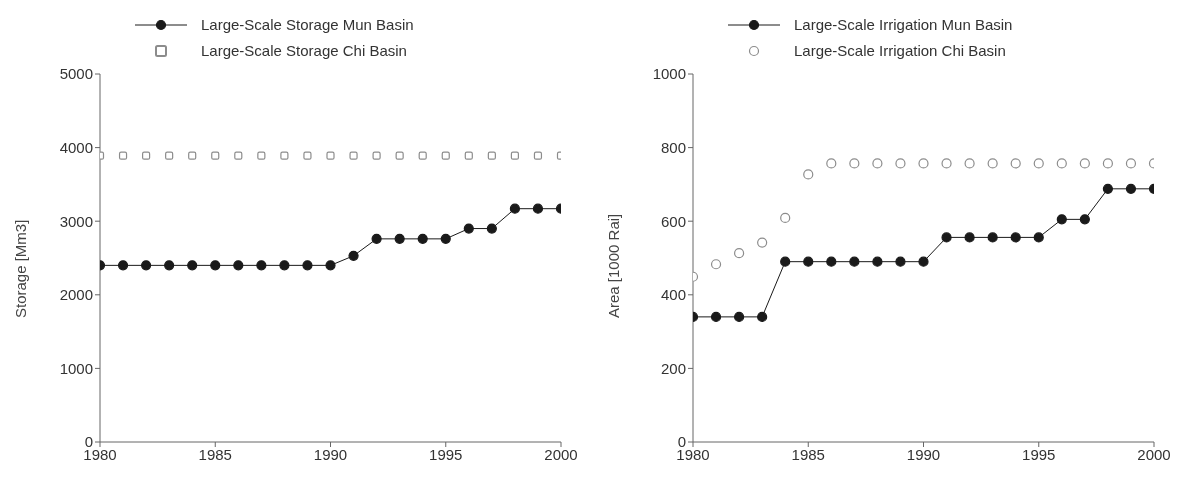 This screenshot has height=477, width=1203. Describe the element at coordinates (21, 268) in the screenshot. I see `y-axis-title: Storage [Mm3]` at that location.